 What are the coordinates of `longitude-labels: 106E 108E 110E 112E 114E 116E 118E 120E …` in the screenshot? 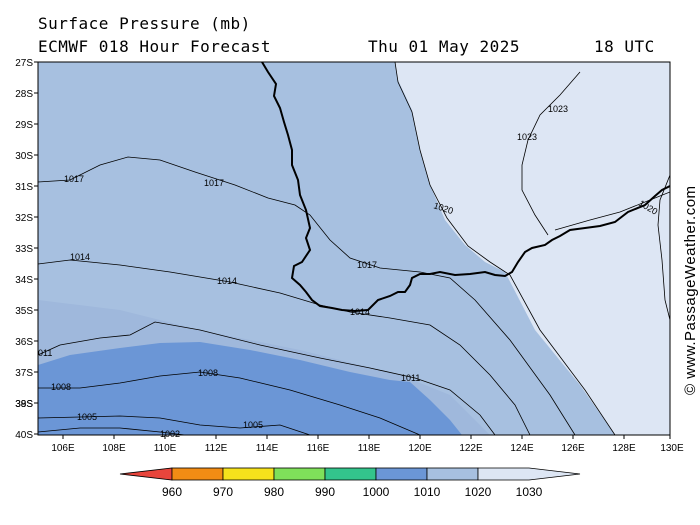 It's located at (367, 448).